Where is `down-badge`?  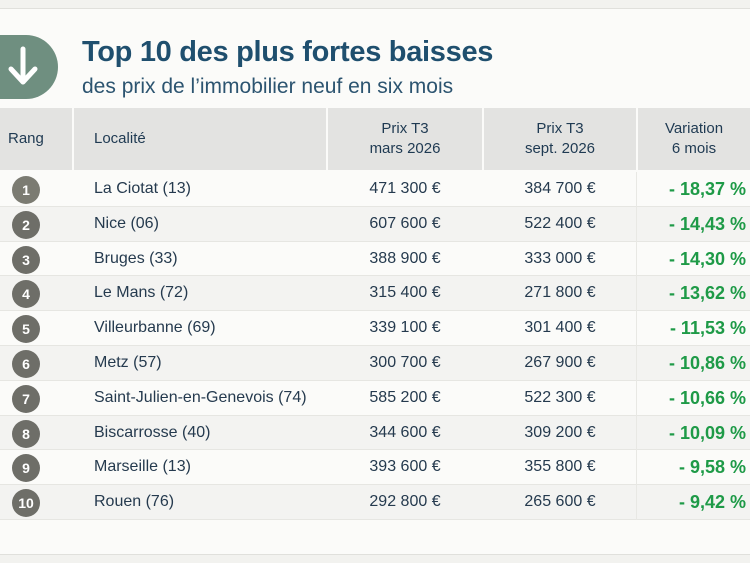 down-badge is located at coordinates (29, 67).